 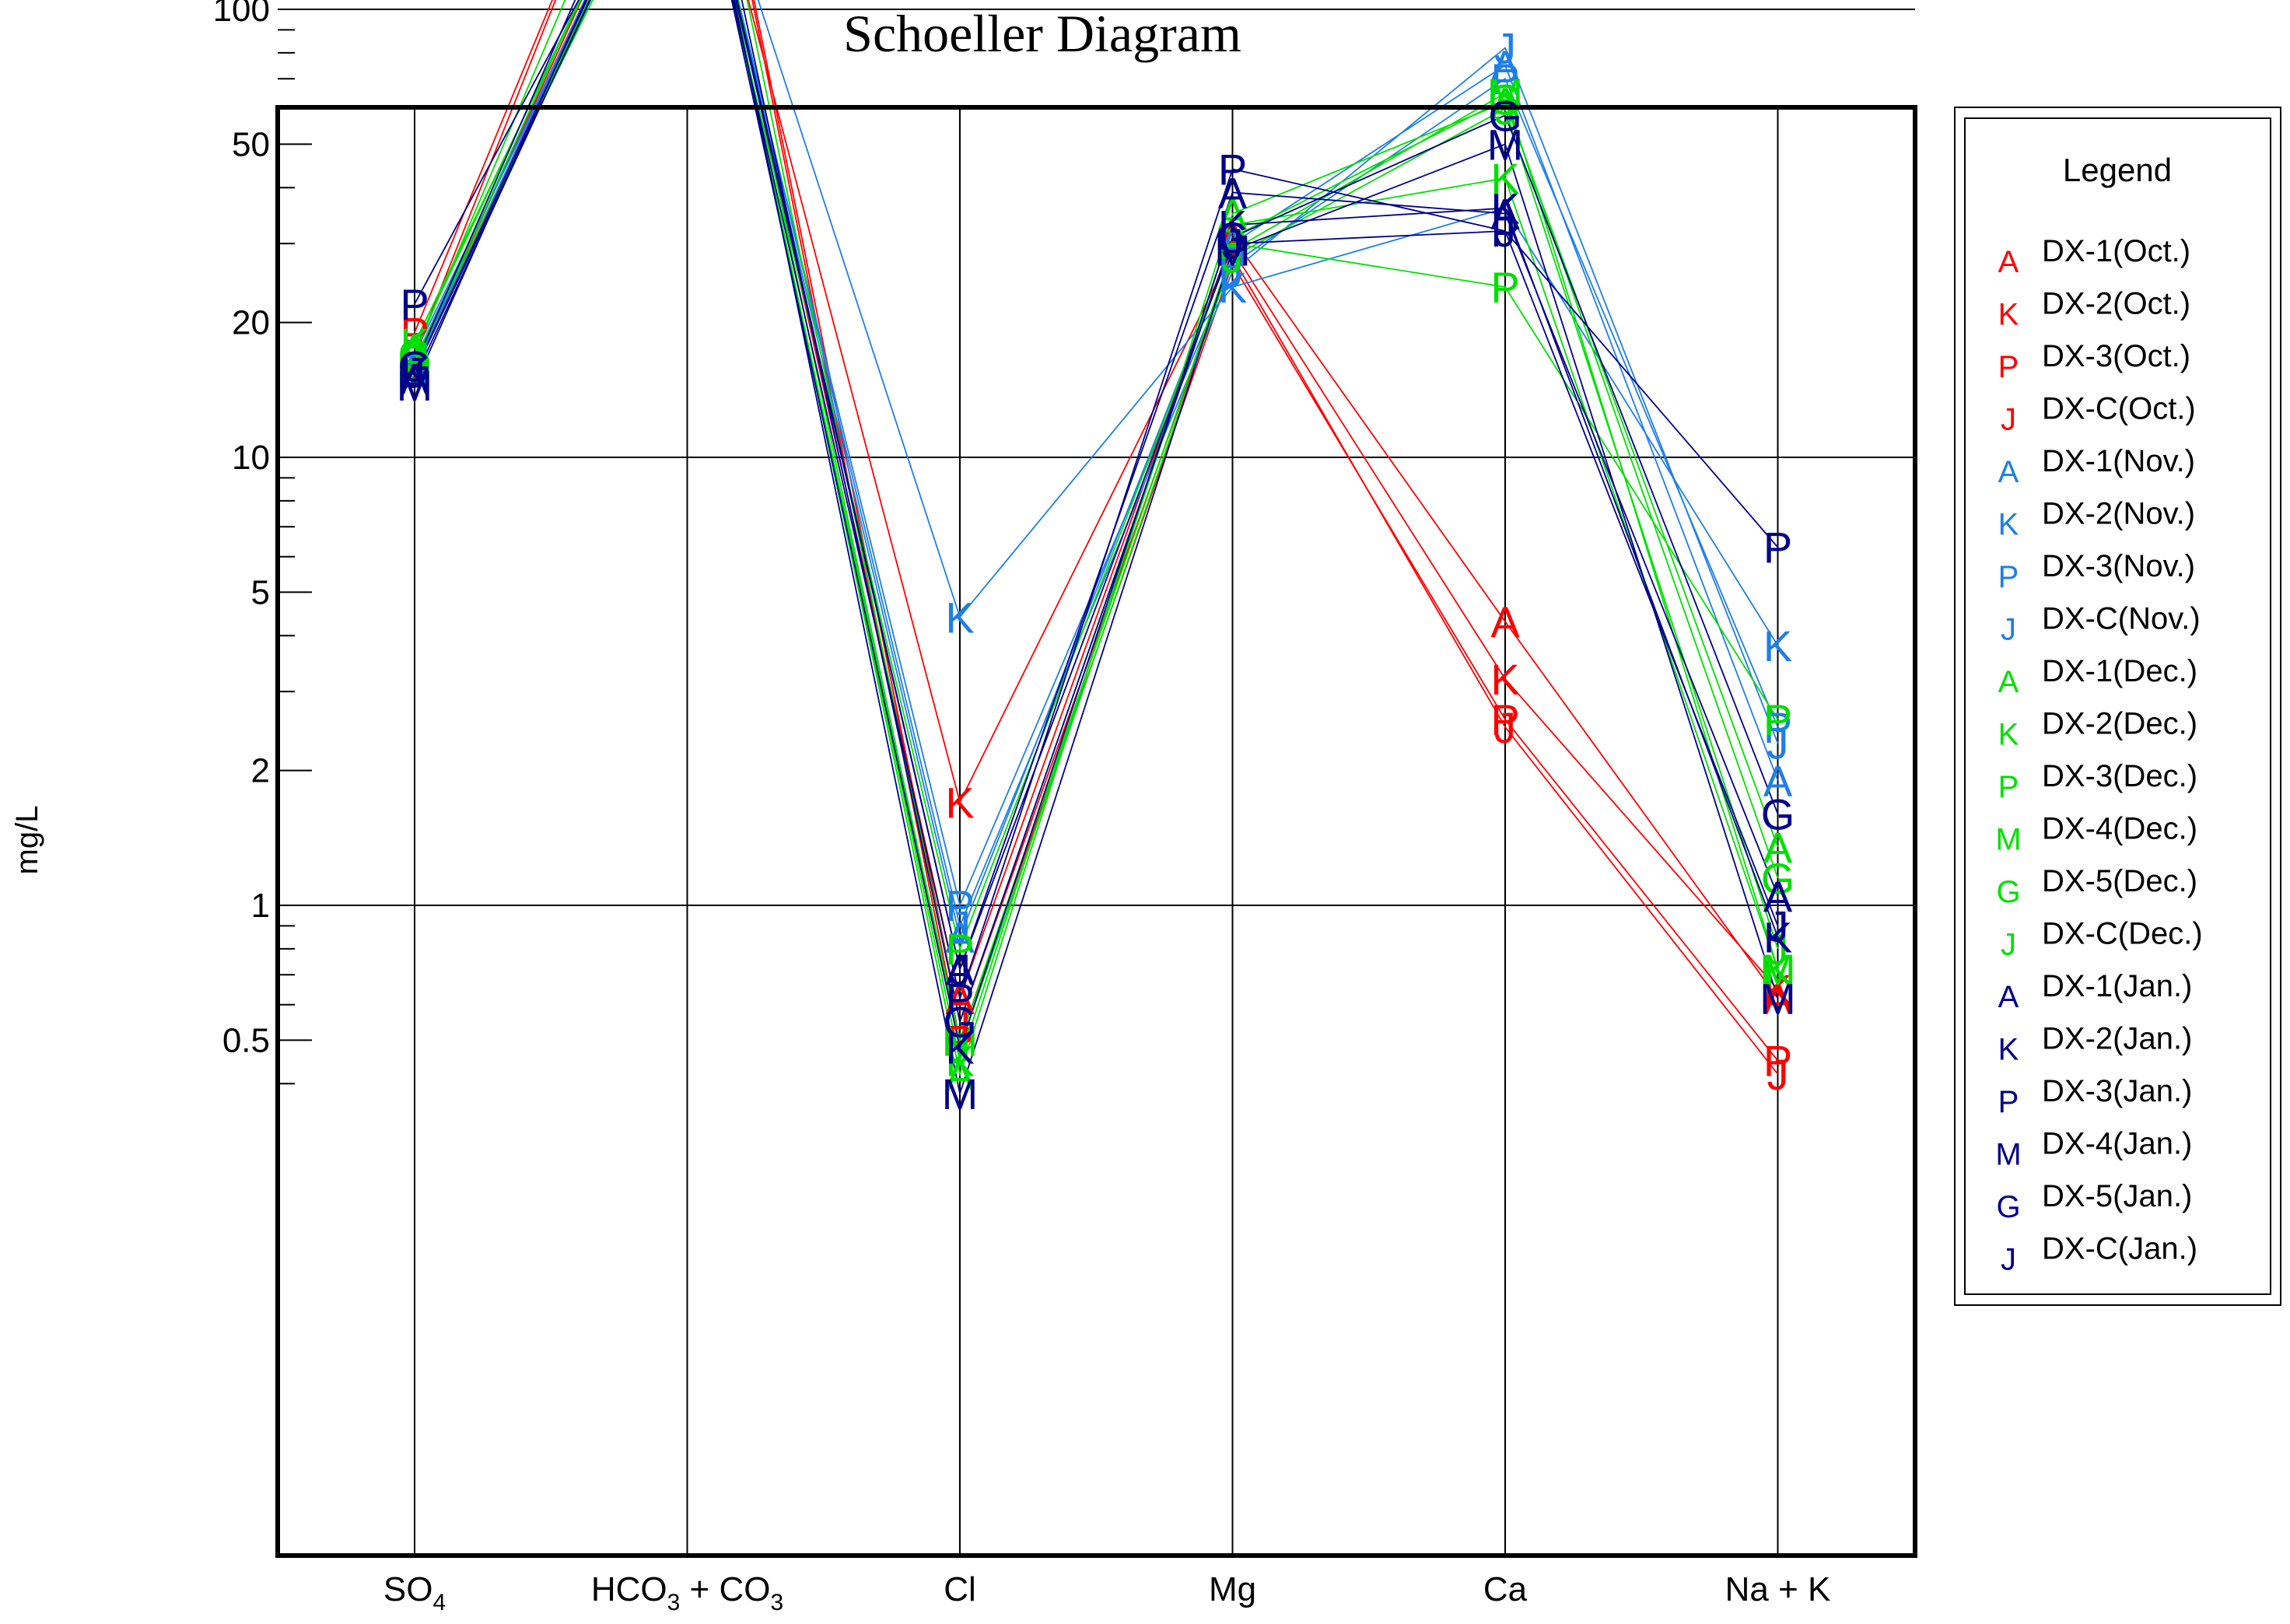 I want to click on x-tick-text: HCO, so click(x=629, y=1589).